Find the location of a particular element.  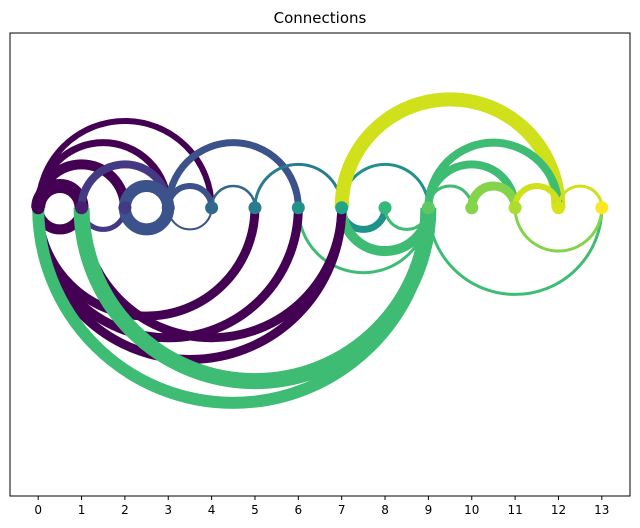

x-tick-label-6: 6 is located at coordinates (299, 510).